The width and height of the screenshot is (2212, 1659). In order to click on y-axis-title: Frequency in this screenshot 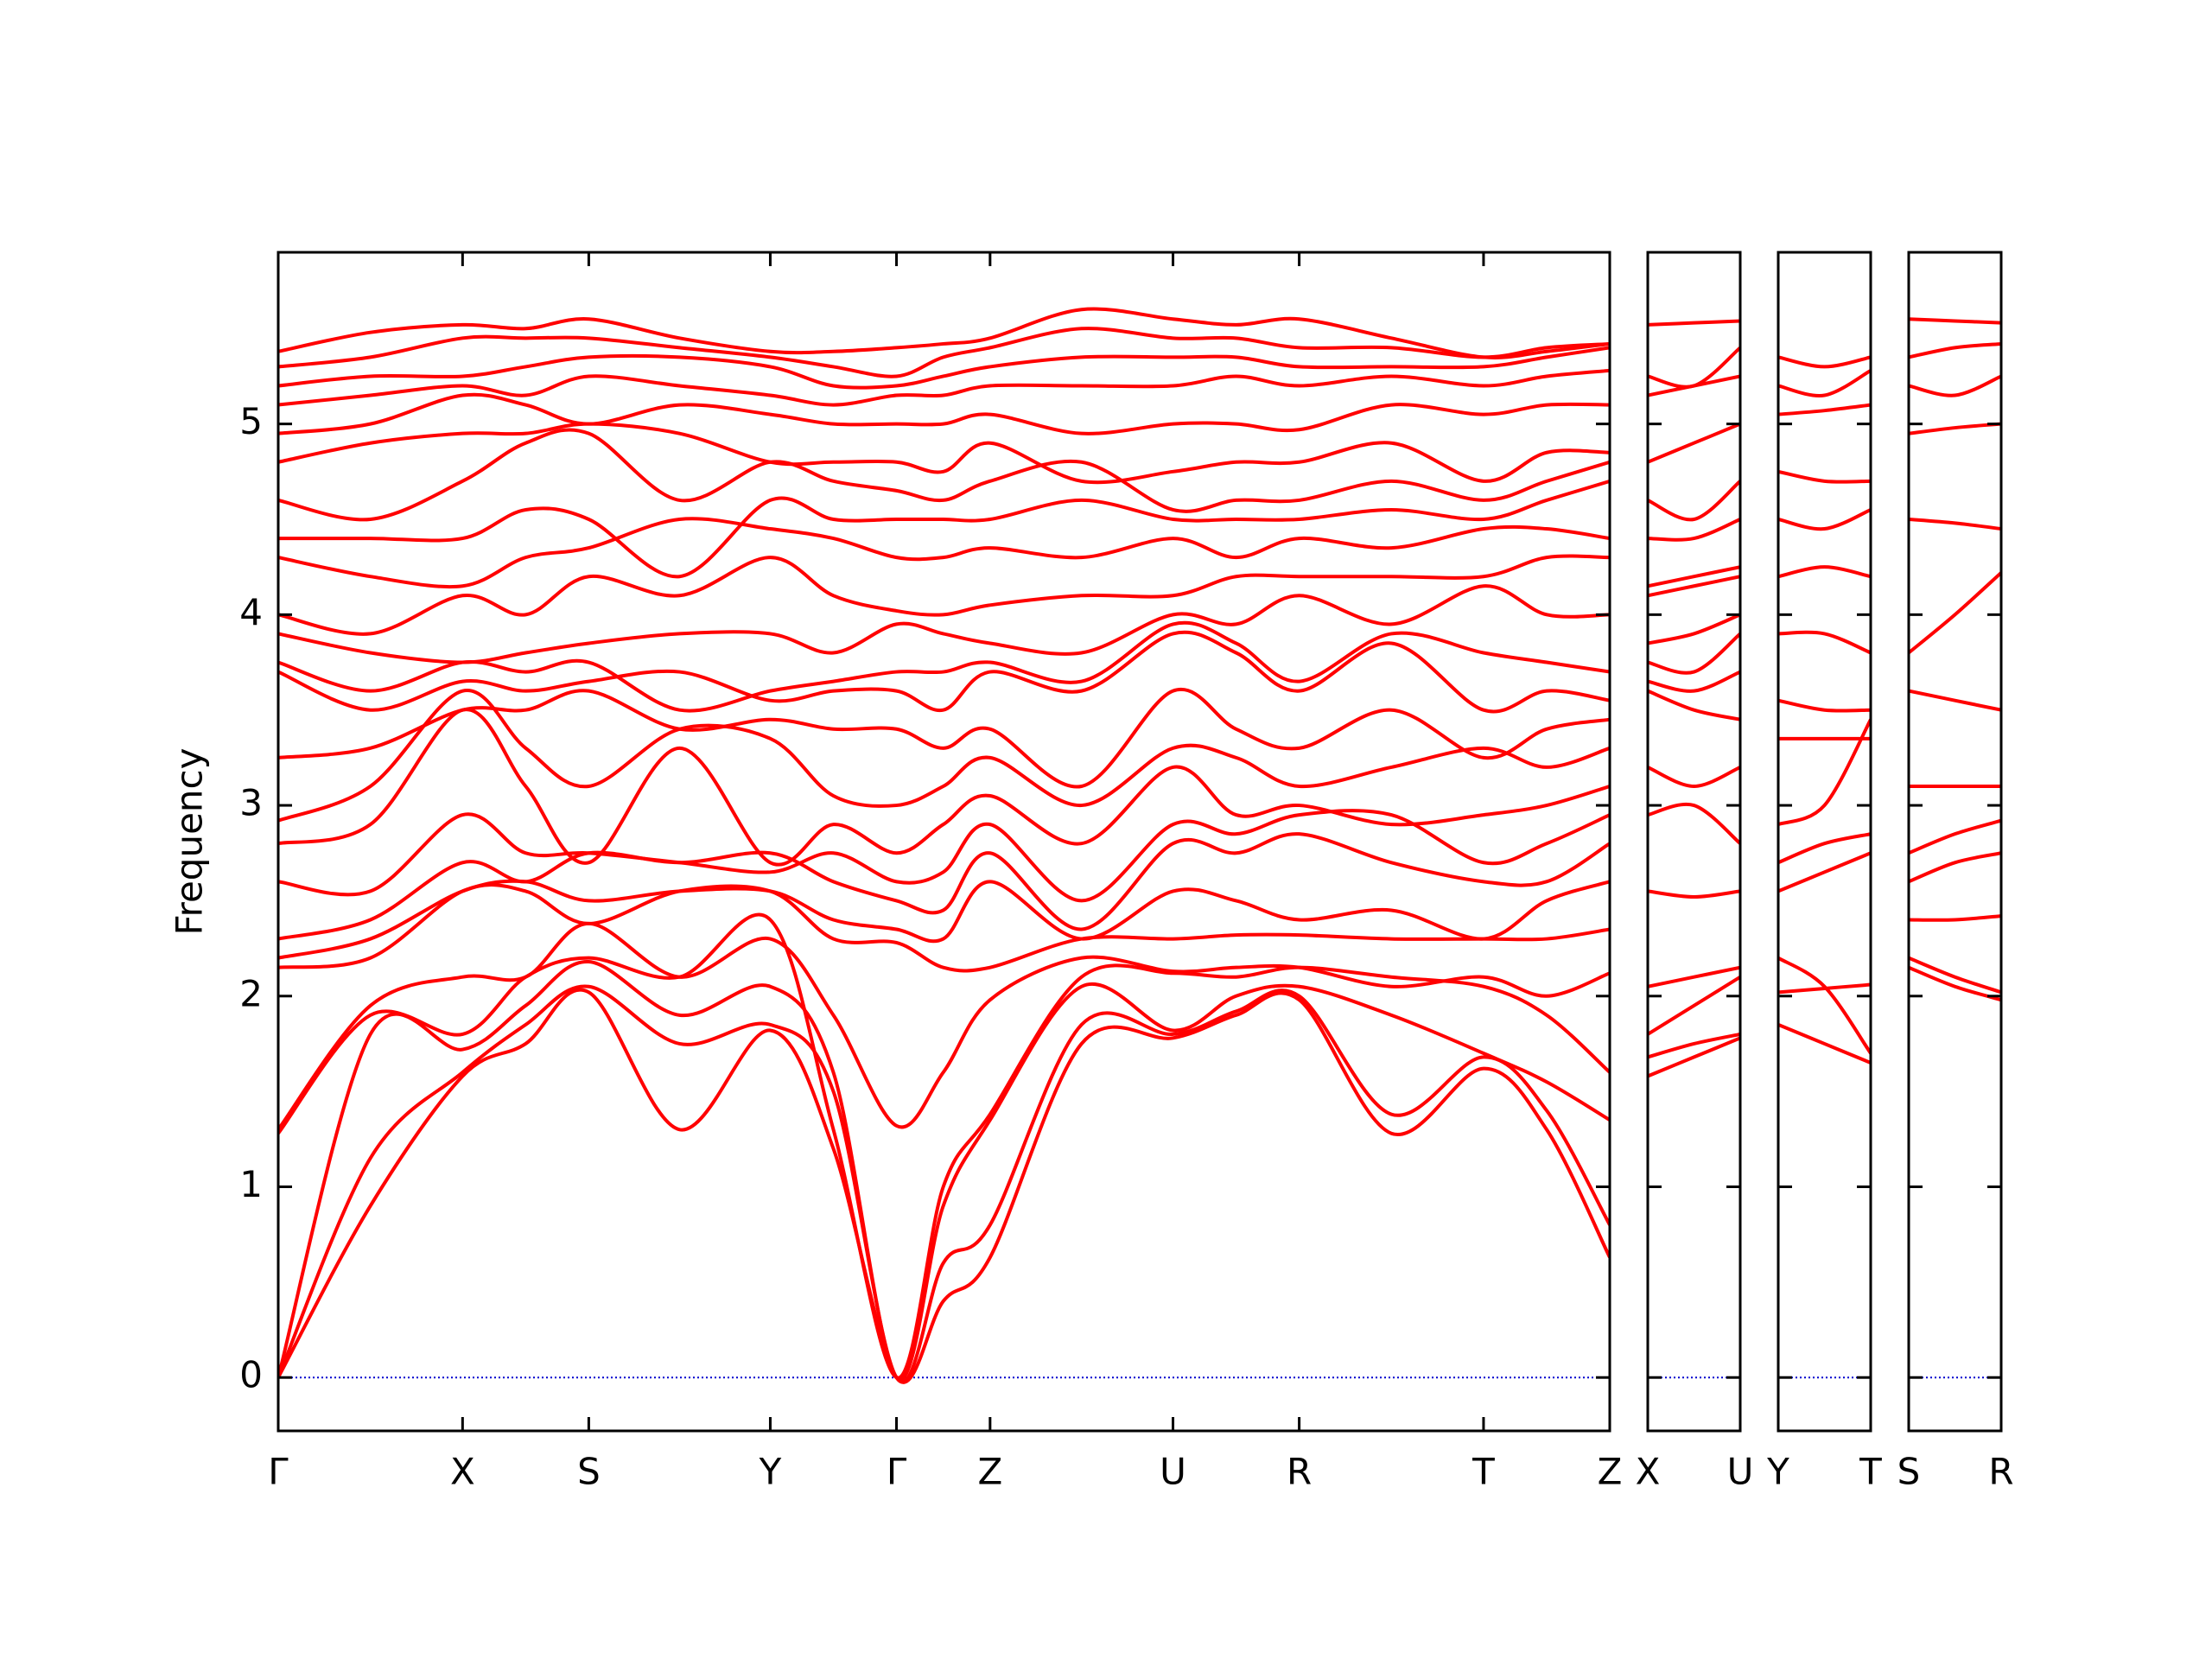, I will do `click(189, 842)`.